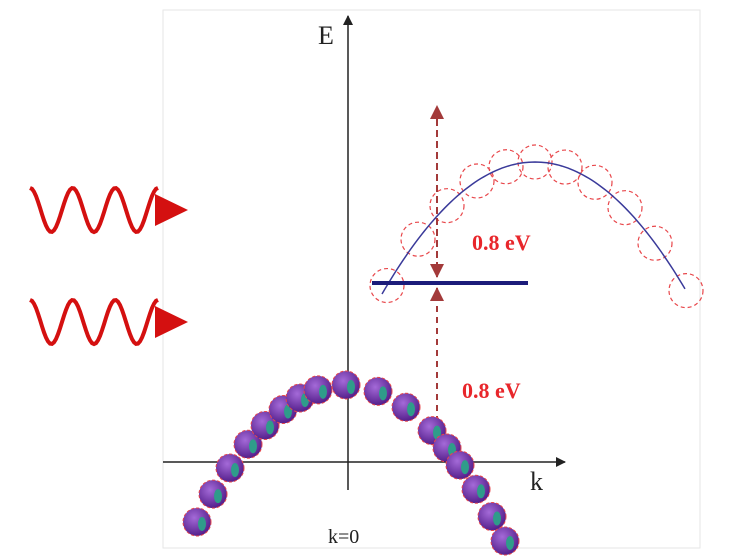 This screenshot has width=735, height=560. Describe the element at coordinates (108, 266) in the screenshot. I see `photons` at that location.